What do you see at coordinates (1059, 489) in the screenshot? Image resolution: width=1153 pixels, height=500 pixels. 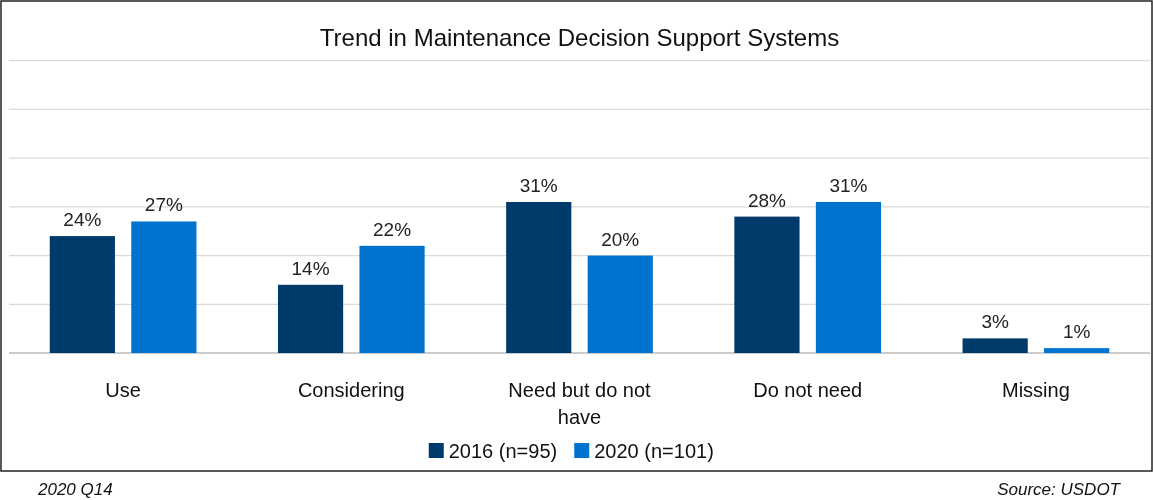 I see `source-note: Source: USDOT` at bounding box center [1059, 489].